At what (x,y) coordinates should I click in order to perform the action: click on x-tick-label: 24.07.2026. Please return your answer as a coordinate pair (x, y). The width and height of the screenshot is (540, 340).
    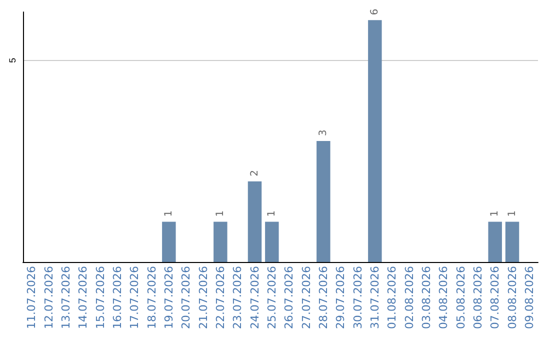
    Looking at the image, I should click on (255, 298).